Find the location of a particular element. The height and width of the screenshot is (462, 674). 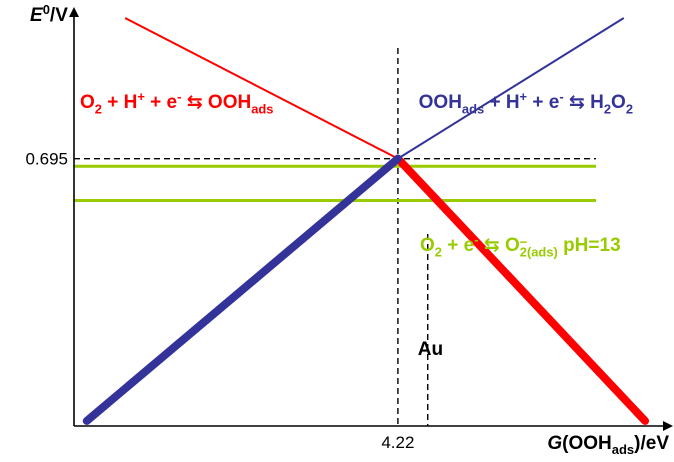

red-series-label: O2 + H+ + e- ⇆ OOHads is located at coordinates (176, 103).